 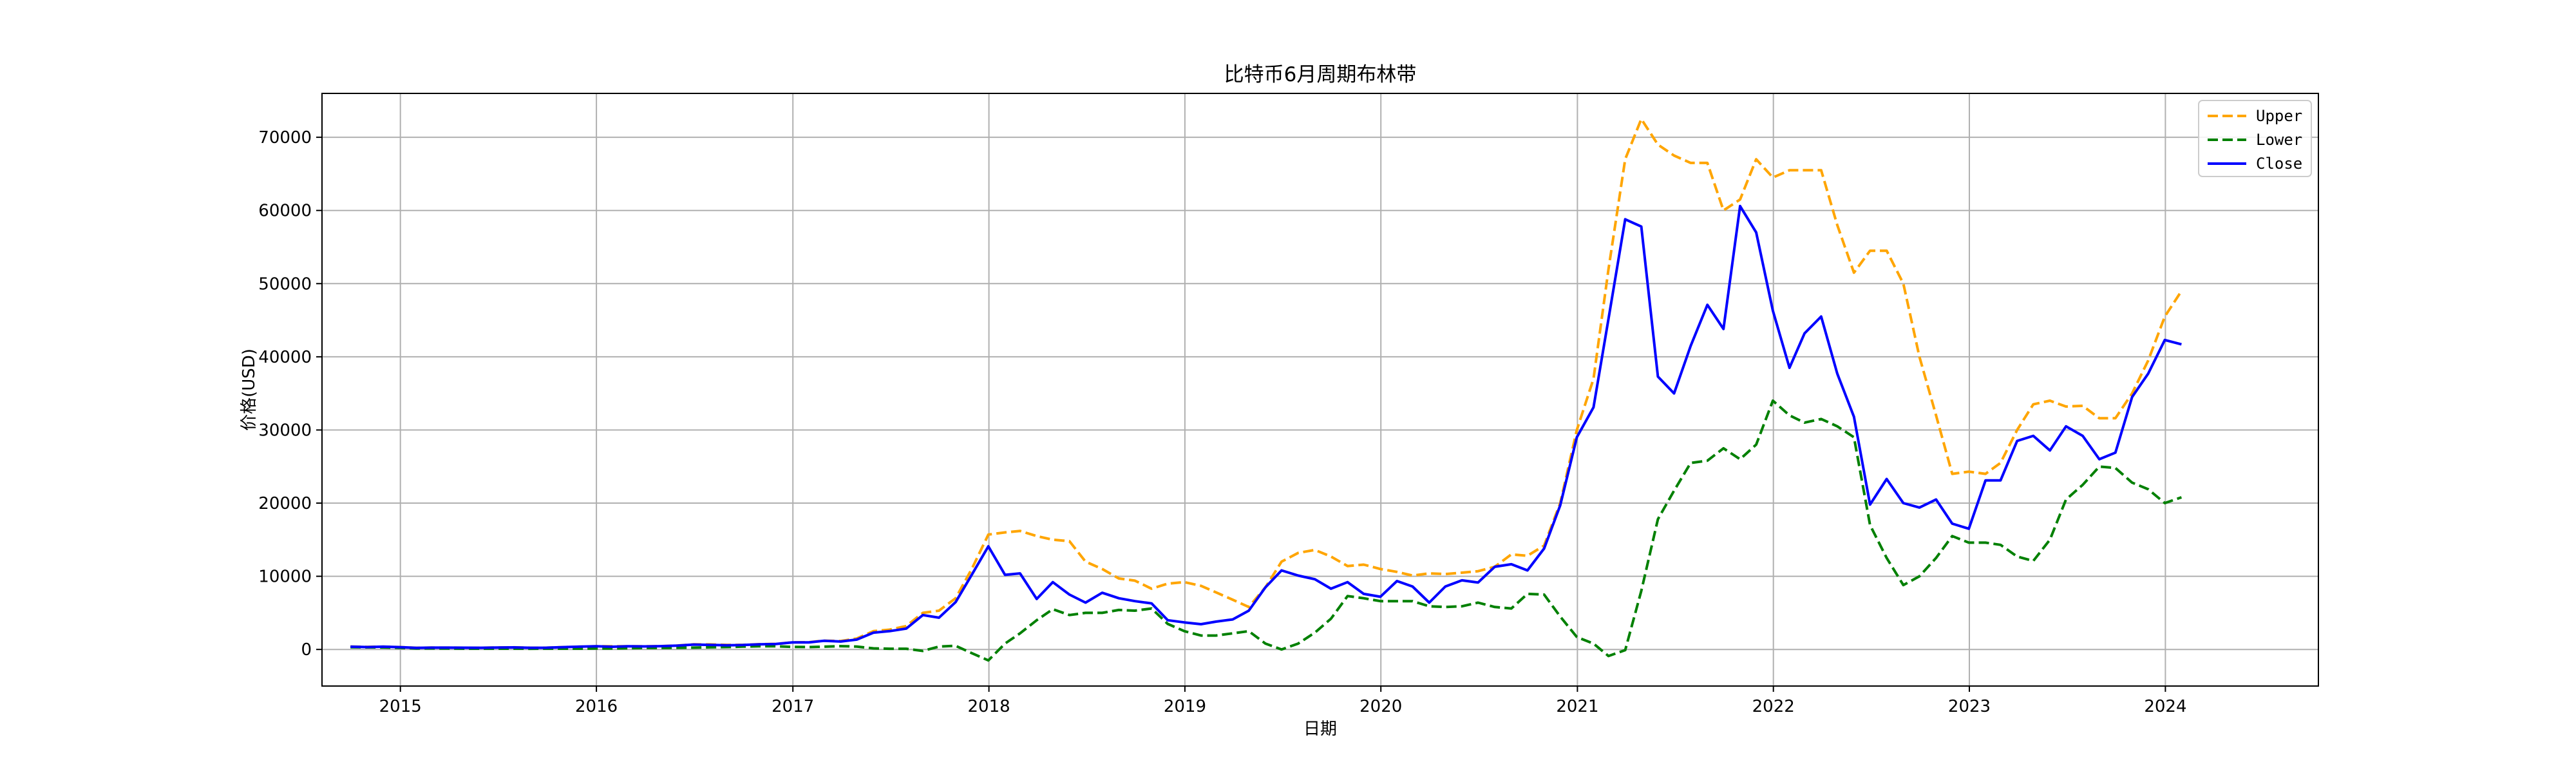 What do you see at coordinates (285, 503) in the screenshot?
I see `y-tick-label: 20000` at bounding box center [285, 503].